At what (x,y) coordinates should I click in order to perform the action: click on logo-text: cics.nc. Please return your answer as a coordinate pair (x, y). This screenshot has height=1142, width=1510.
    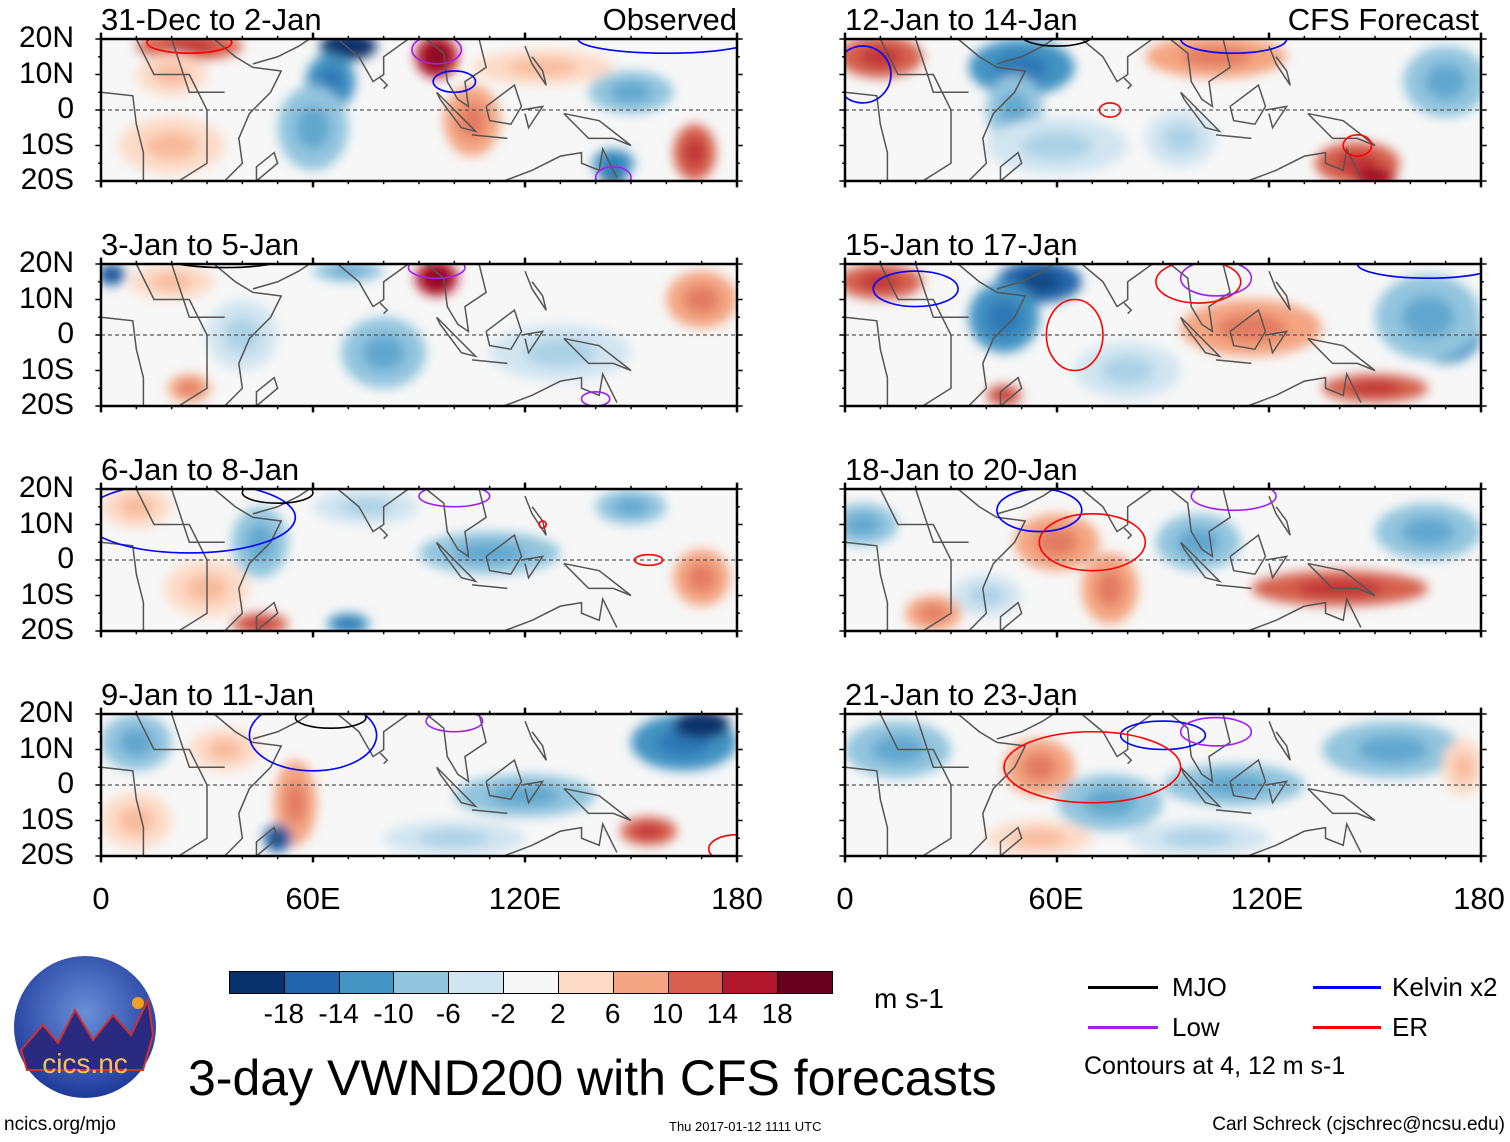
    Looking at the image, I should click on (85, 1063).